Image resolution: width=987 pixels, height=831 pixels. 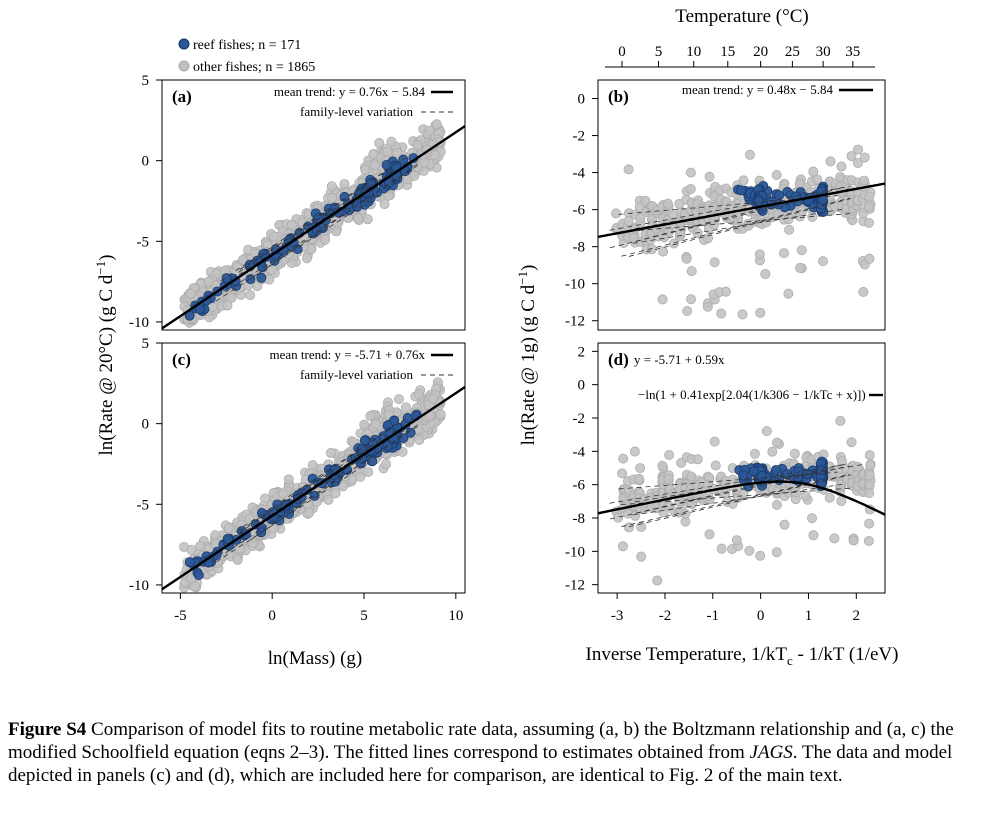 What do you see at coordinates (713, 616) in the screenshot?
I see `x-tick-label: -1` at bounding box center [713, 616].